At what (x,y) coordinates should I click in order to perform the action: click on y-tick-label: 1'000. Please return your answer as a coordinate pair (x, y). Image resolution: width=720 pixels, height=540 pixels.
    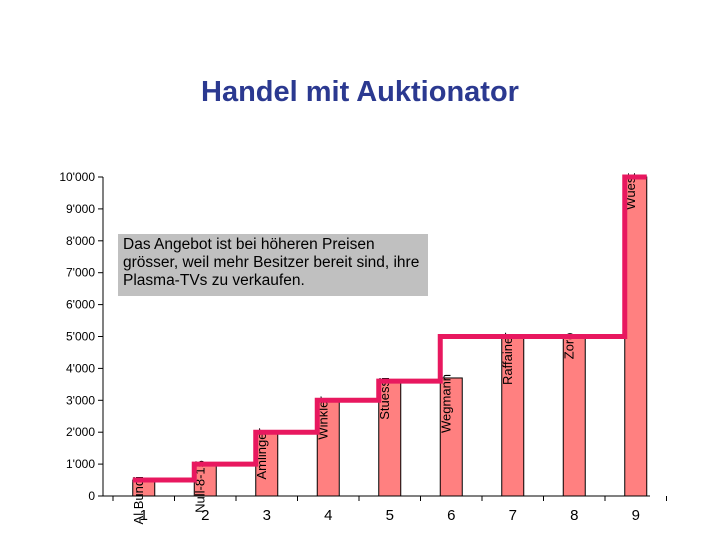
    Looking at the image, I should click on (80, 464).